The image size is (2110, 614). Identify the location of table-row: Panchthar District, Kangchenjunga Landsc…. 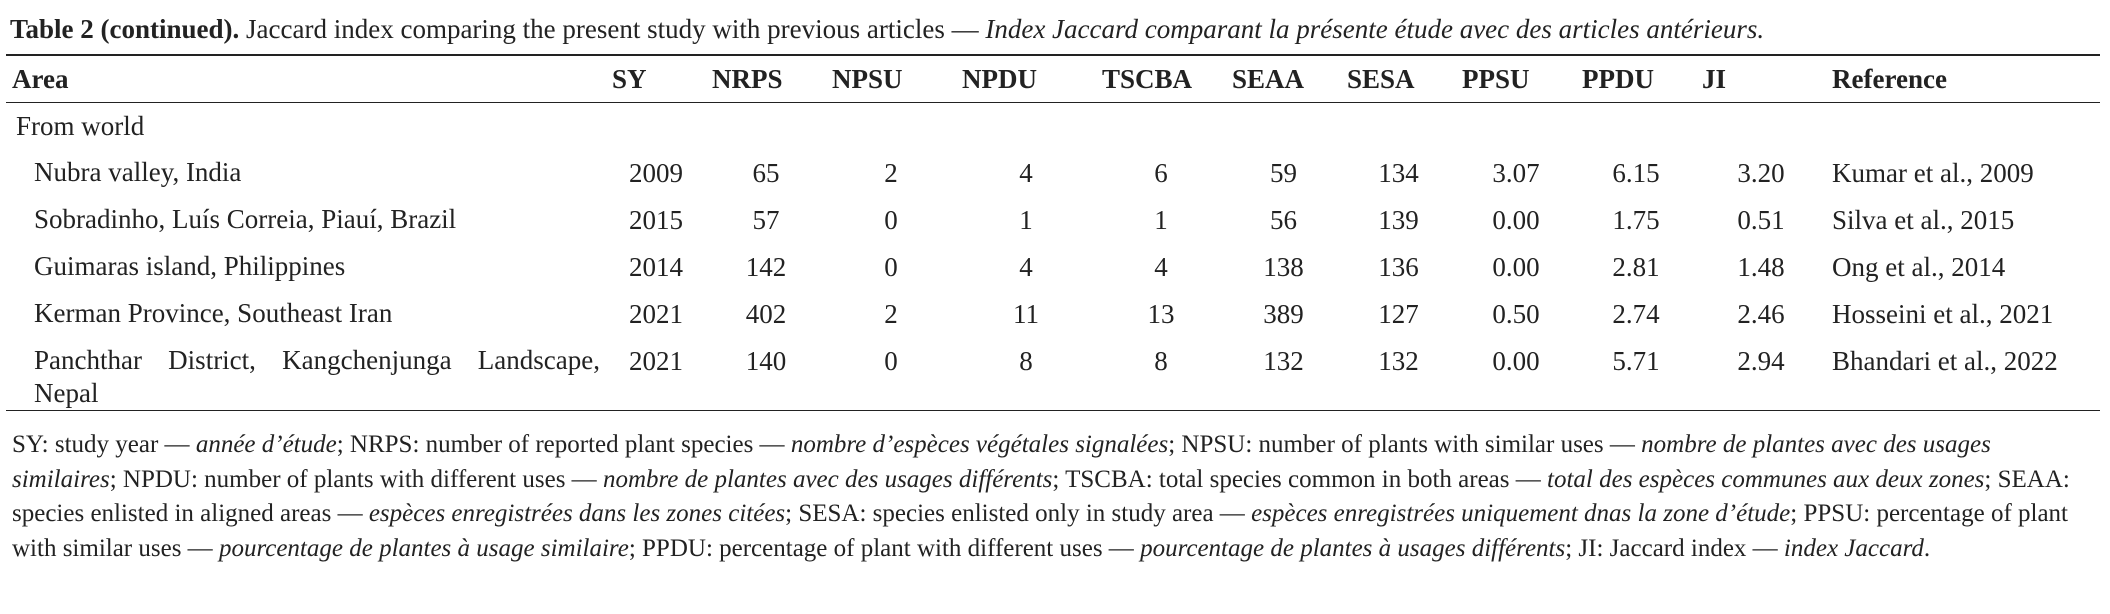
(1053, 374).